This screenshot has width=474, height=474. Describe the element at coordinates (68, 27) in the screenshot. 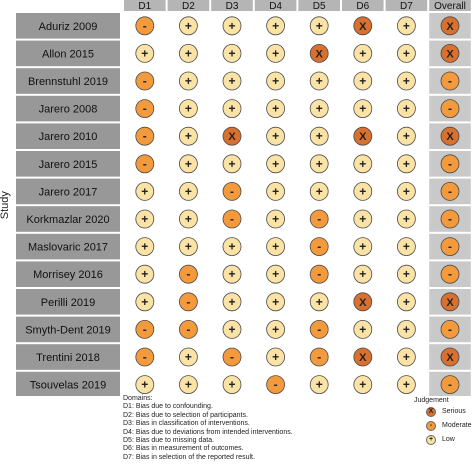

I see `study-label: Aduriz 2009` at that location.